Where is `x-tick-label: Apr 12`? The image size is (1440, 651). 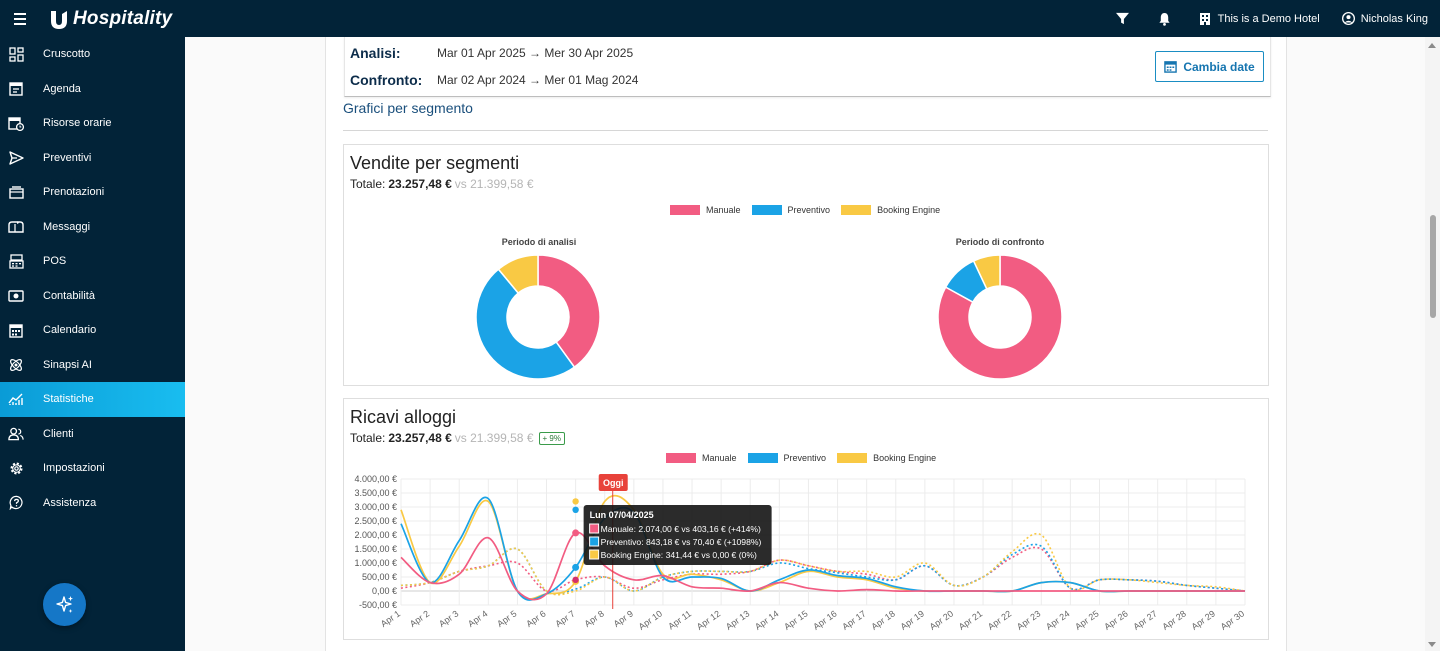 x-tick-label: Apr 12 is located at coordinates (708, 619).